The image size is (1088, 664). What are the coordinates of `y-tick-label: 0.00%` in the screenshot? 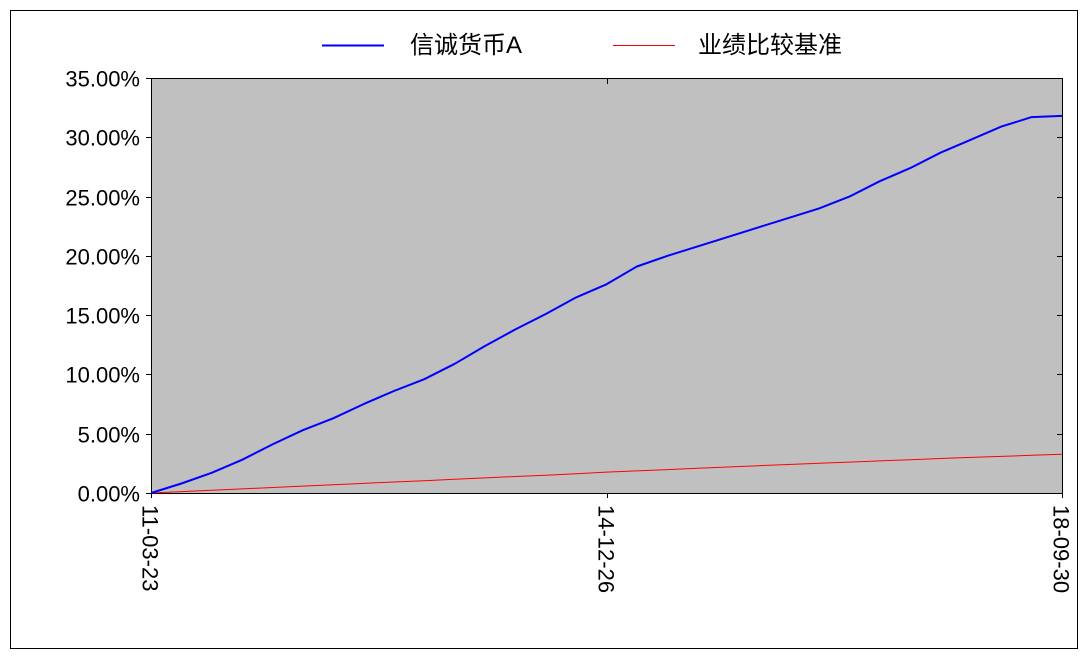 It's located at (109, 494).